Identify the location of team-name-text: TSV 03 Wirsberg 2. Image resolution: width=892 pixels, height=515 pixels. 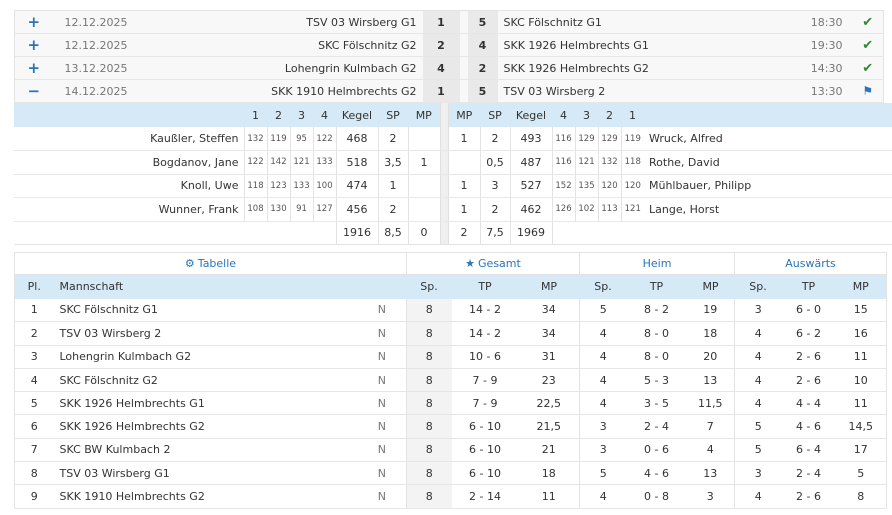
(110, 333).